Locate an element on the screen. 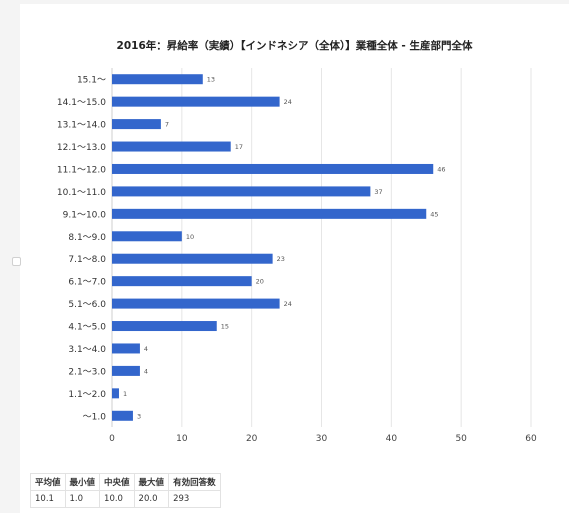  side-checkbox is located at coordinates (16, 261).